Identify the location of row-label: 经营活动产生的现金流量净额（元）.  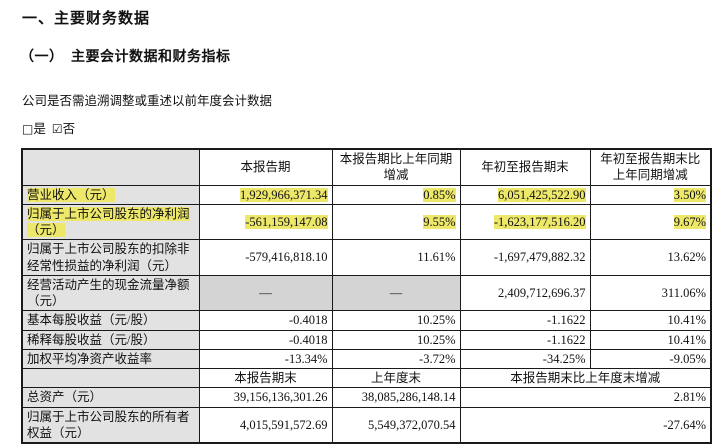
(110, 293).